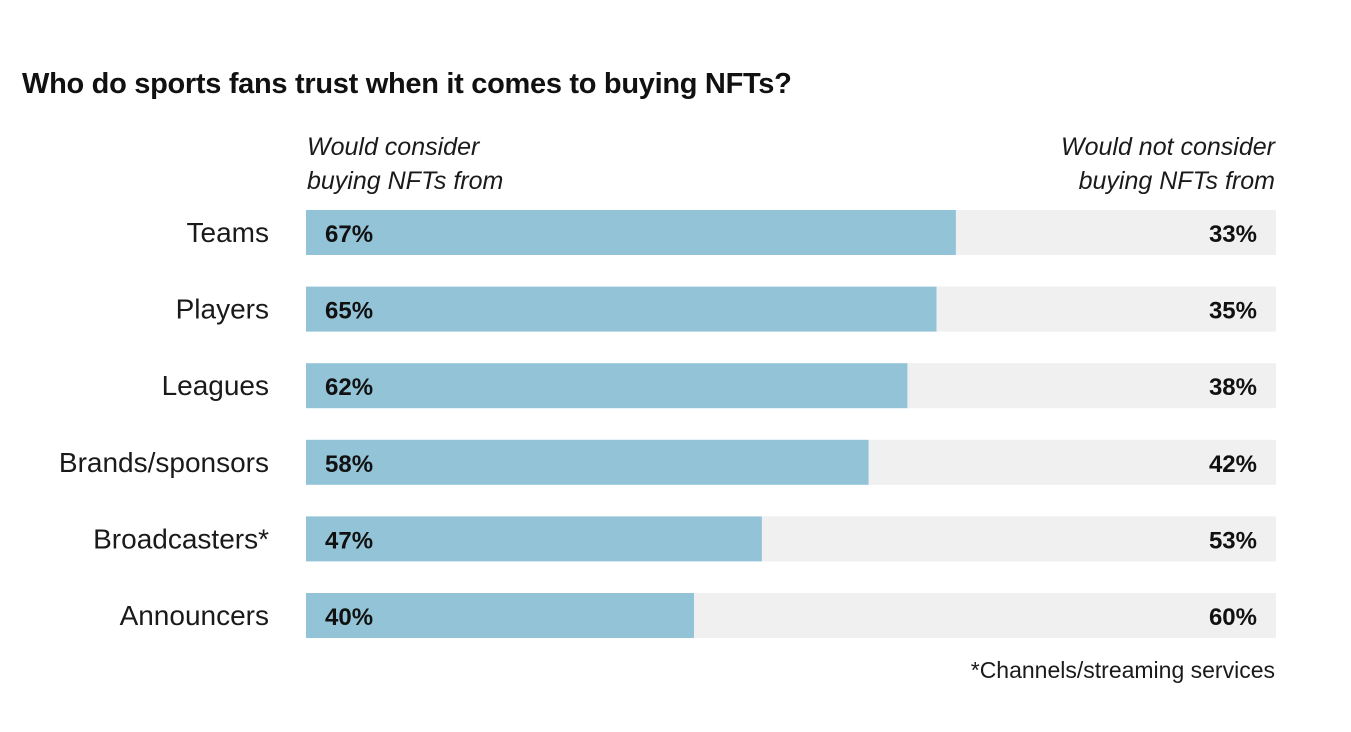 The width and height of the screenshot is (1351, 732). Describe the element at coordinates (349, 617) in the screenshot. I see `value-label-consider: 40%` at that location.